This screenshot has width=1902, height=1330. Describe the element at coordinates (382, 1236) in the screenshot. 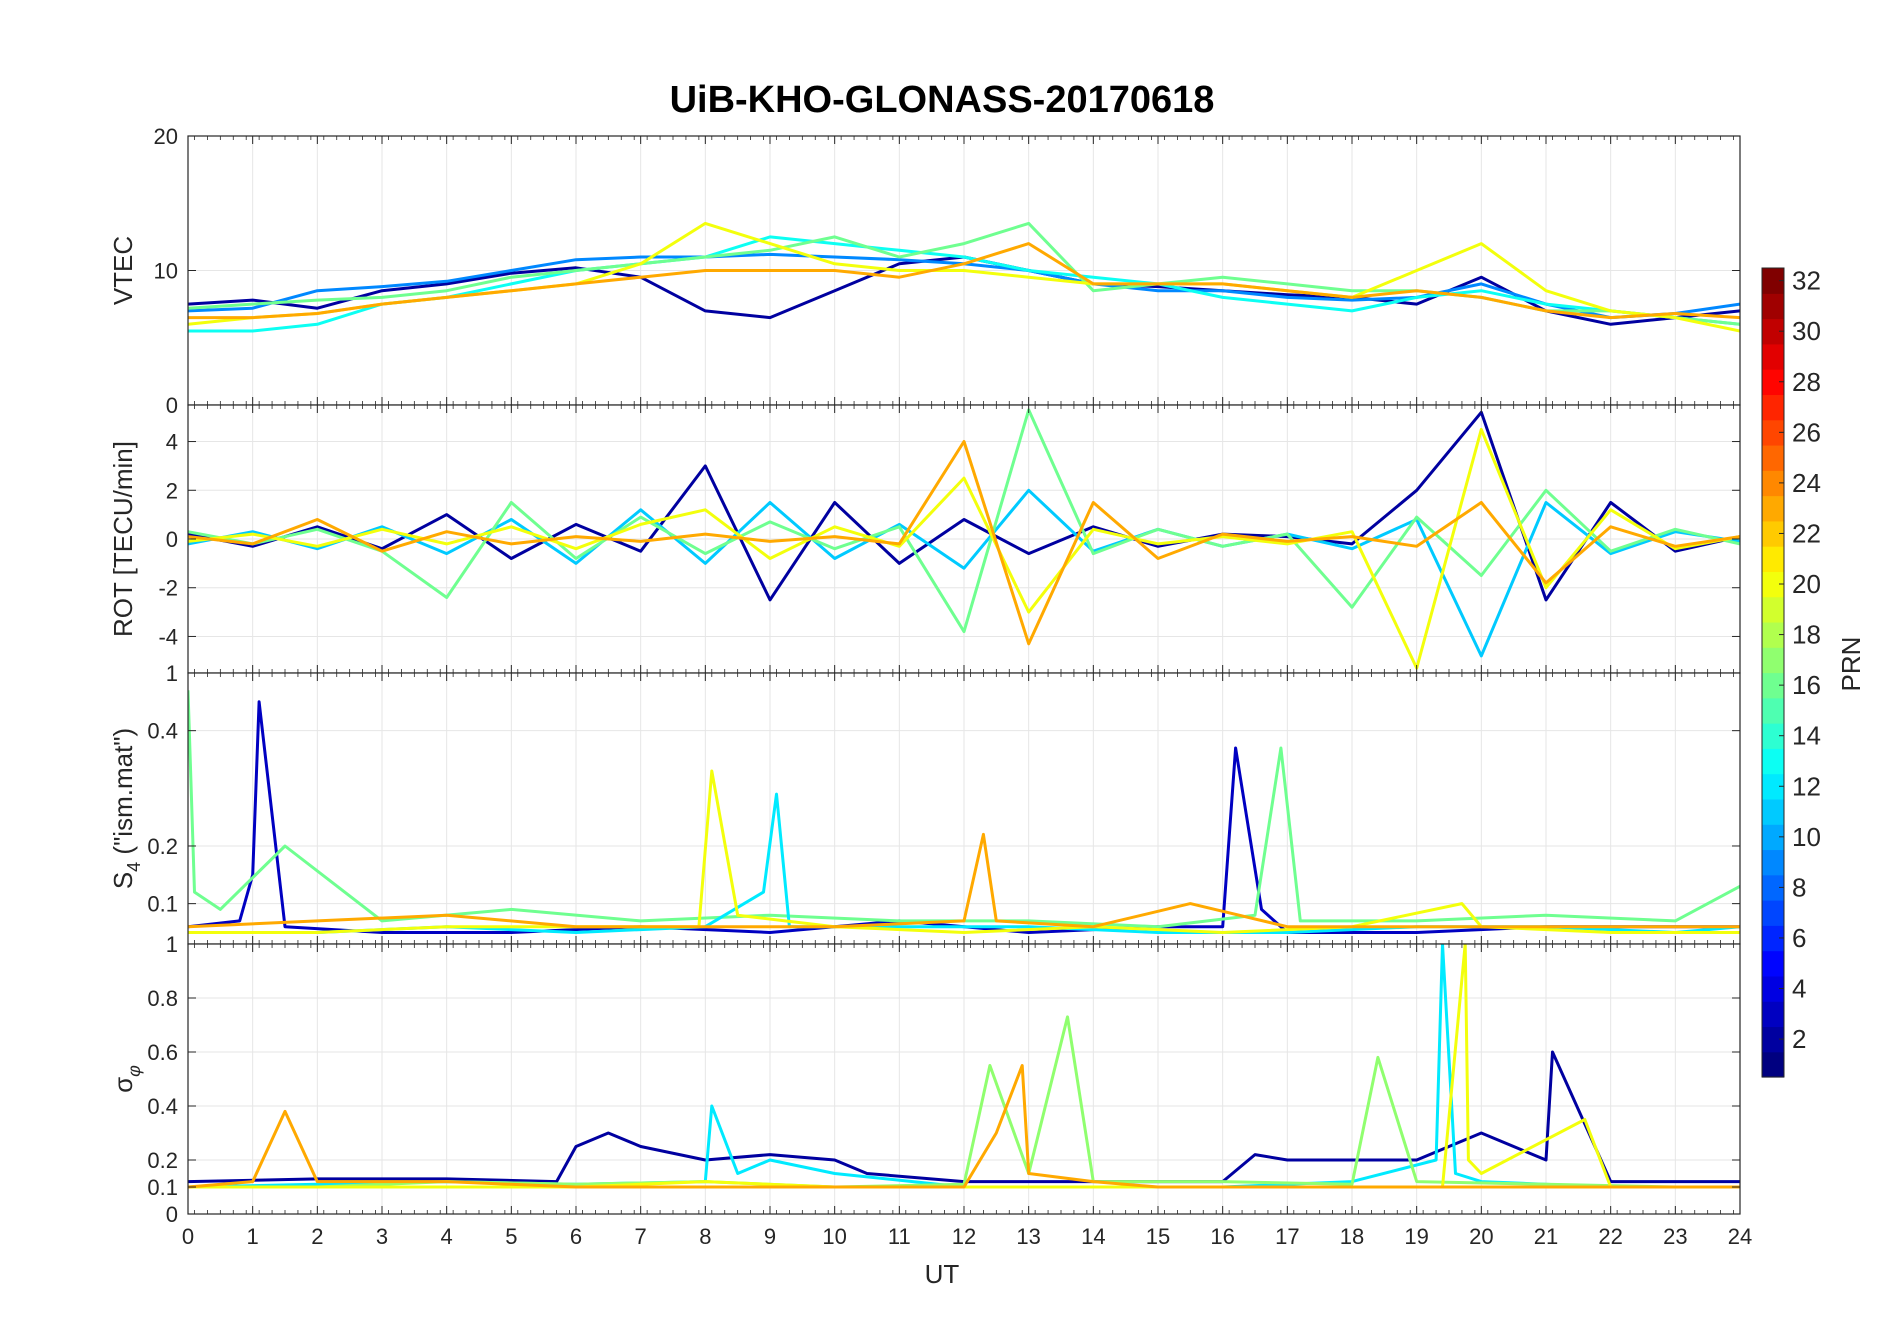

I see `x-tick-label: 3` at that location.